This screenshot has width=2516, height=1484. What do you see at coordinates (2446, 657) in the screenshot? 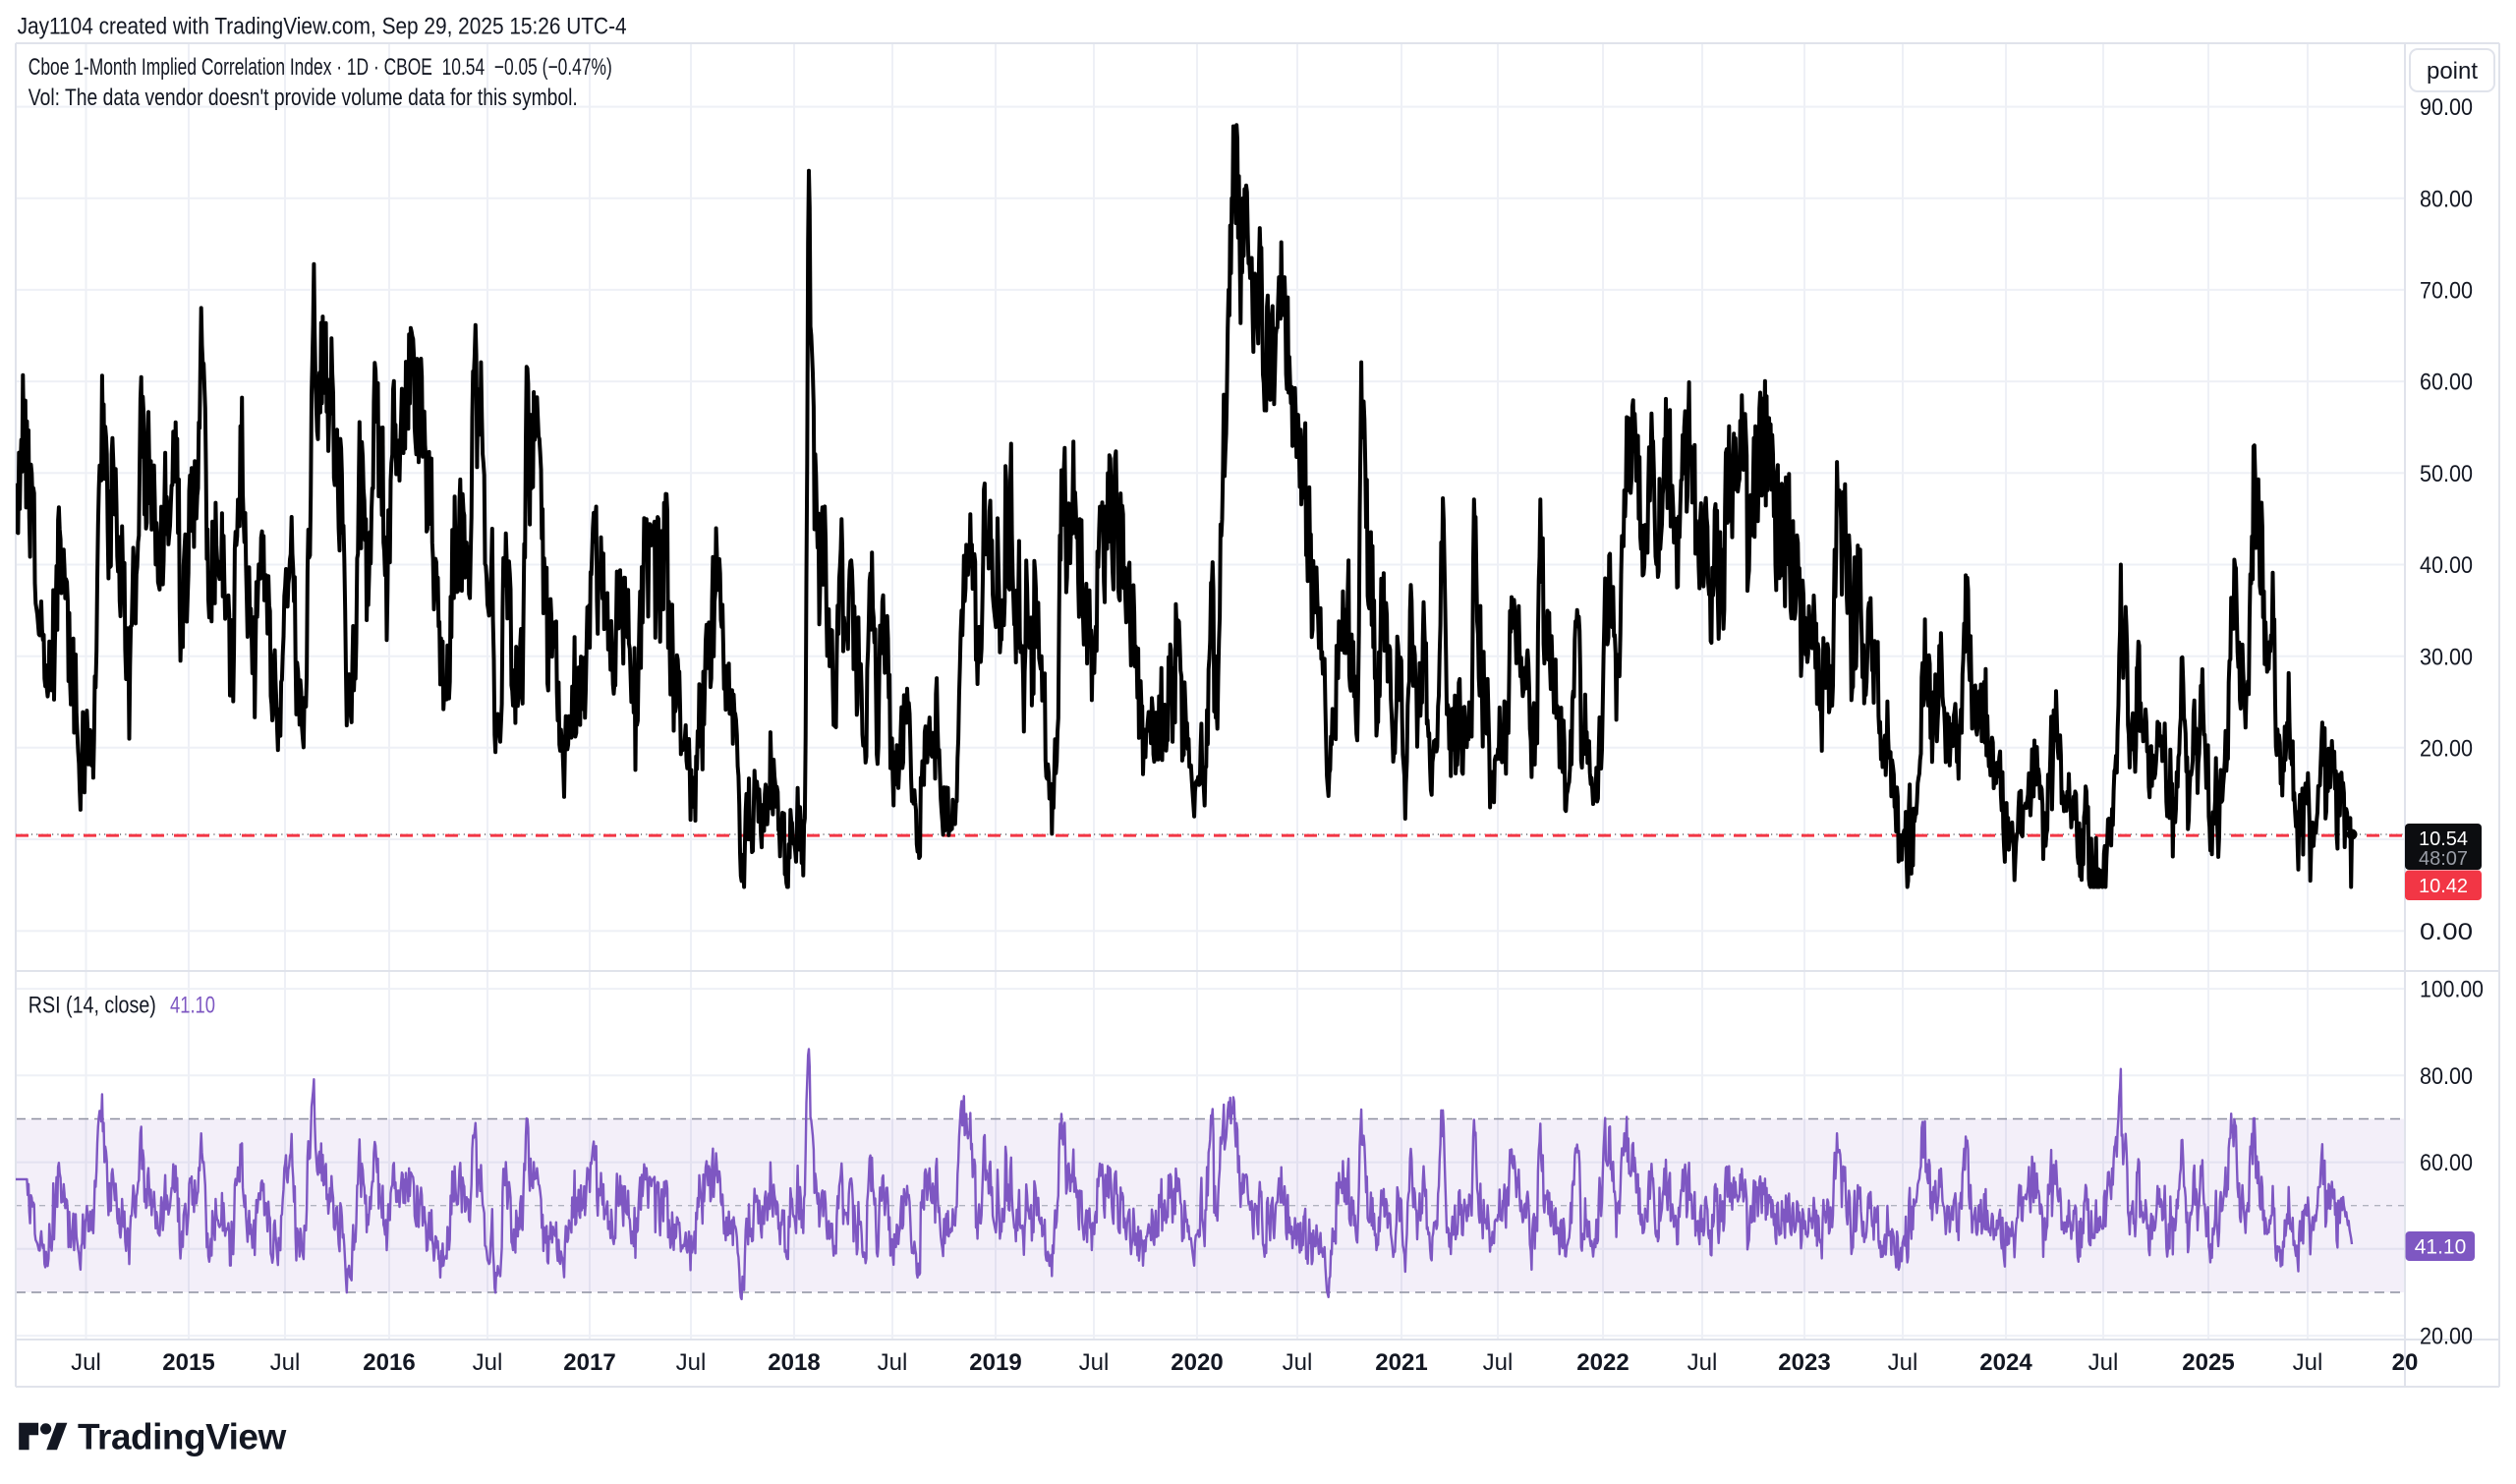
I see `svg-text: 30.00` at bounding box center [2446, 657].